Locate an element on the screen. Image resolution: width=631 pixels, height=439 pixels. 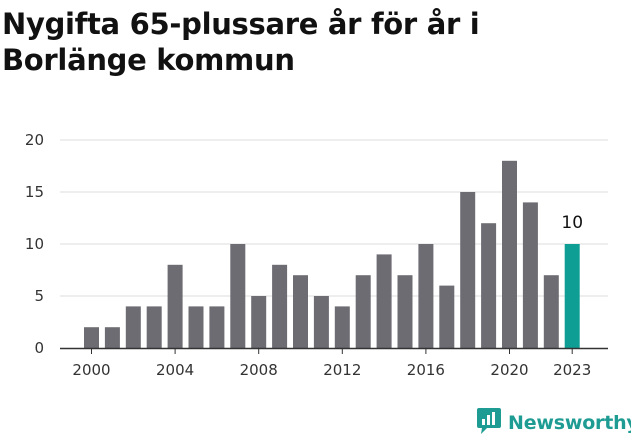
y-tick-label: 10 is located at coordinates (34, 244).